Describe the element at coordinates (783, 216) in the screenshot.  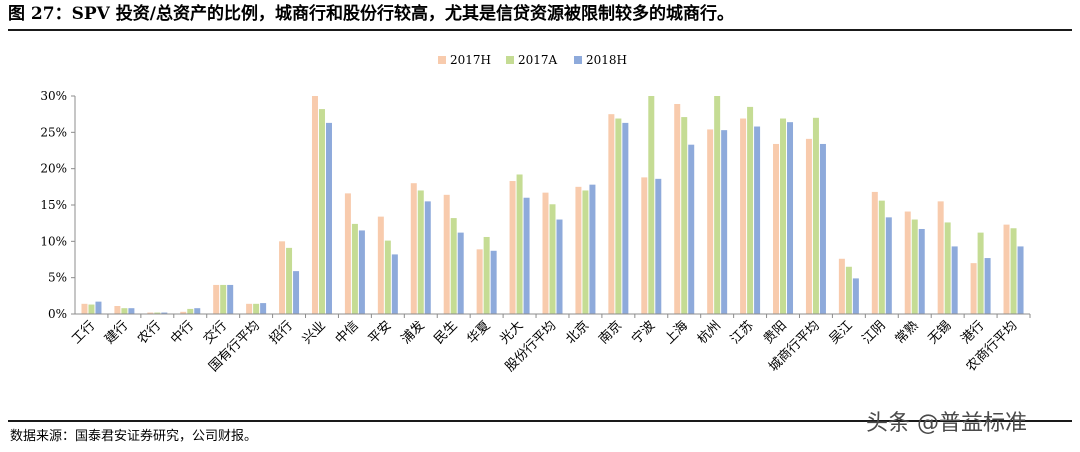
I see `bar-2017A-贵阳` at that location.